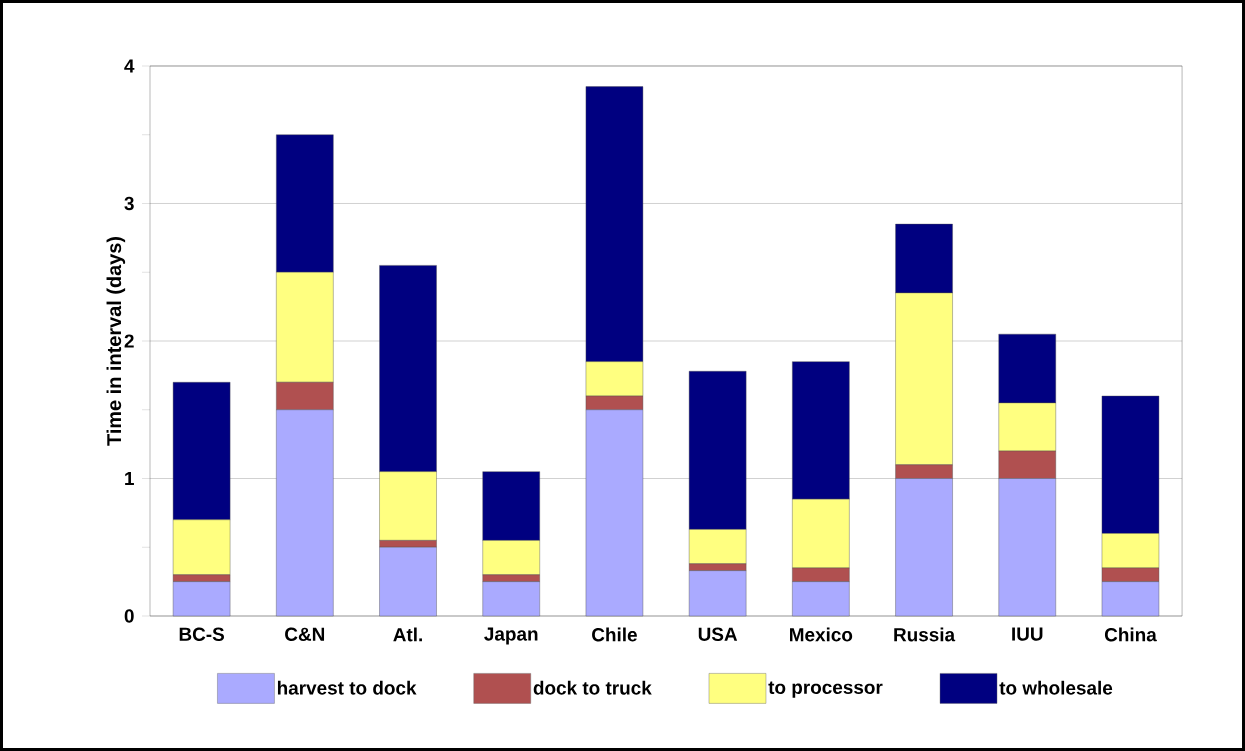 The image size is (1245, 751). Describe the element at coordinates (201, 634) in the screenshot. I see `x-tick-label: BC-S` at that location.